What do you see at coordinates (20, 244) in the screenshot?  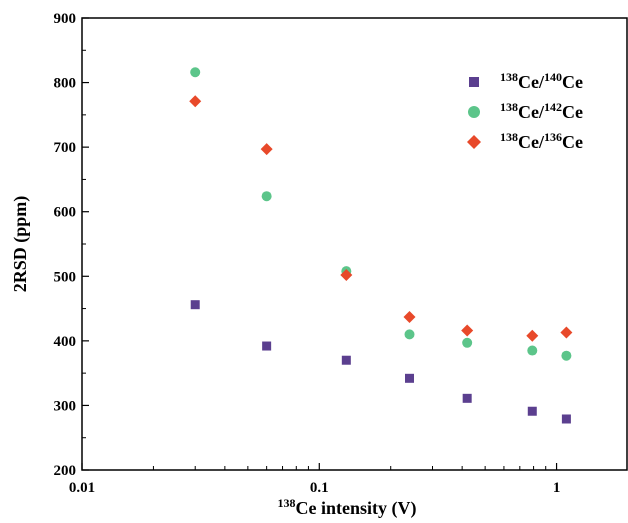 I see `y-axis-label: 2RSD (ppm)` at bounding box center [20, 244].